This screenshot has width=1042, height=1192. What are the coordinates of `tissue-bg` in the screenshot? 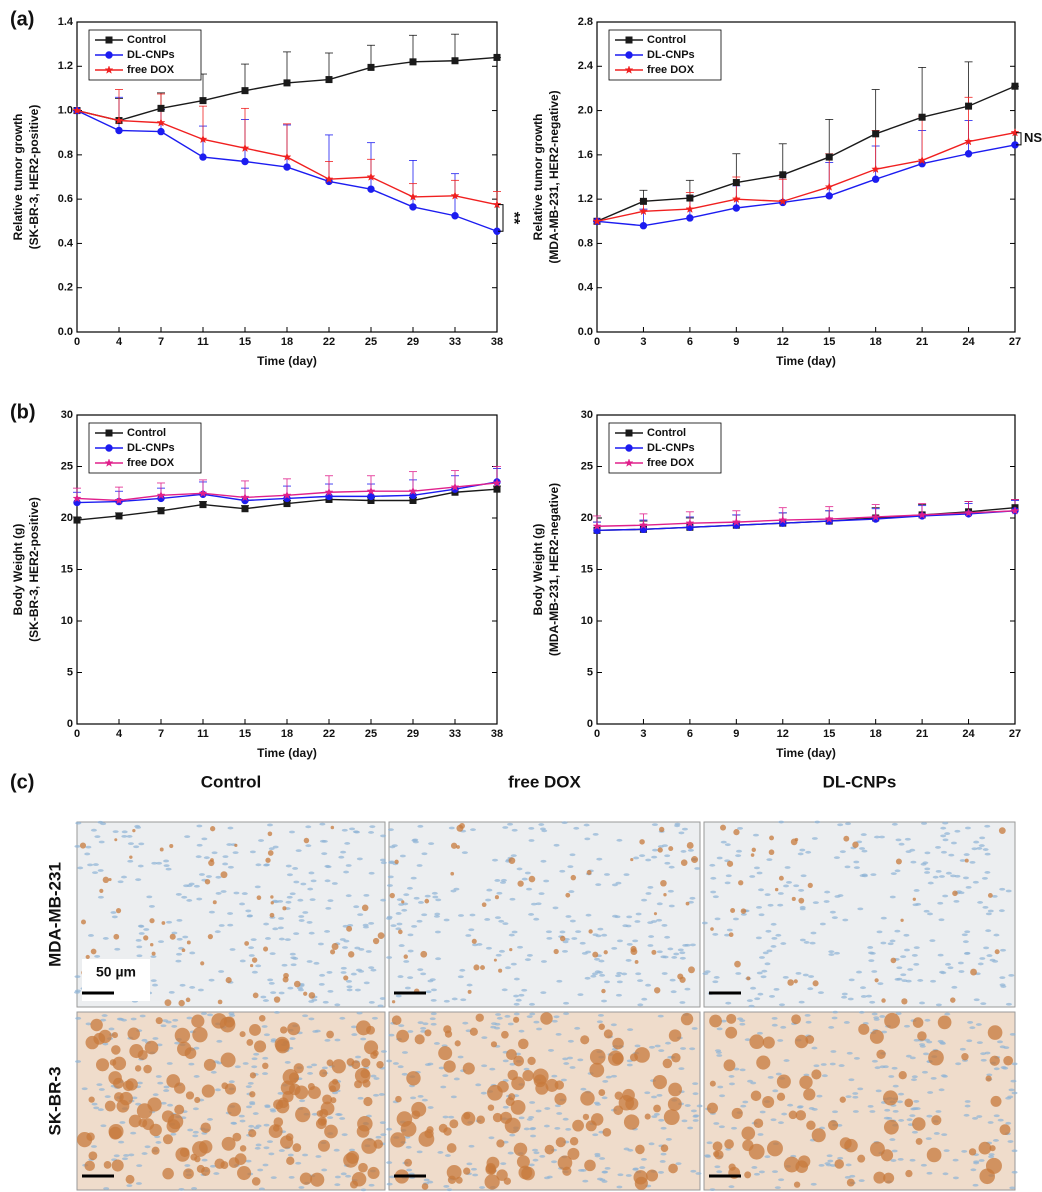 It's located at (544, 914).